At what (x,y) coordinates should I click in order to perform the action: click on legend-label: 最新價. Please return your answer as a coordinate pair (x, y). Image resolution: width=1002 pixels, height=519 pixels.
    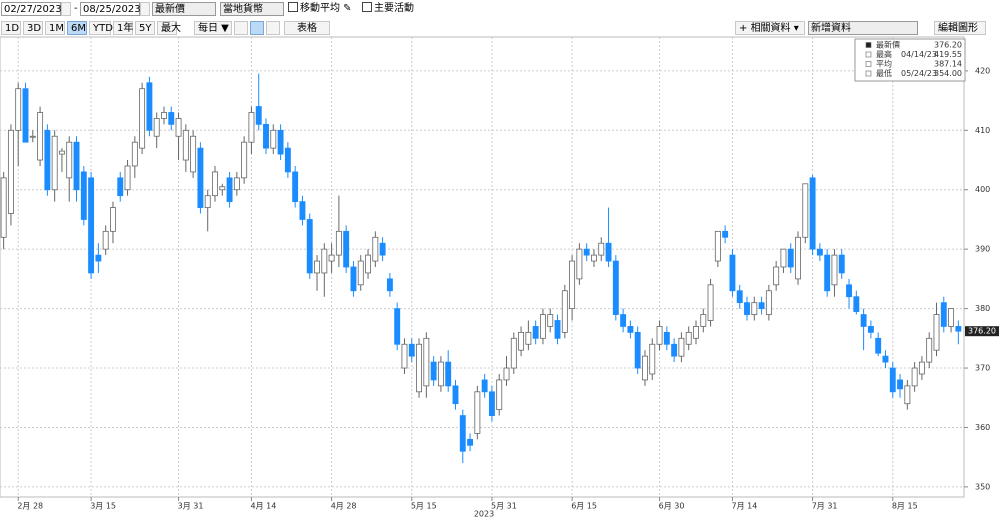
    Looking at the image, I should click on (888, 45).